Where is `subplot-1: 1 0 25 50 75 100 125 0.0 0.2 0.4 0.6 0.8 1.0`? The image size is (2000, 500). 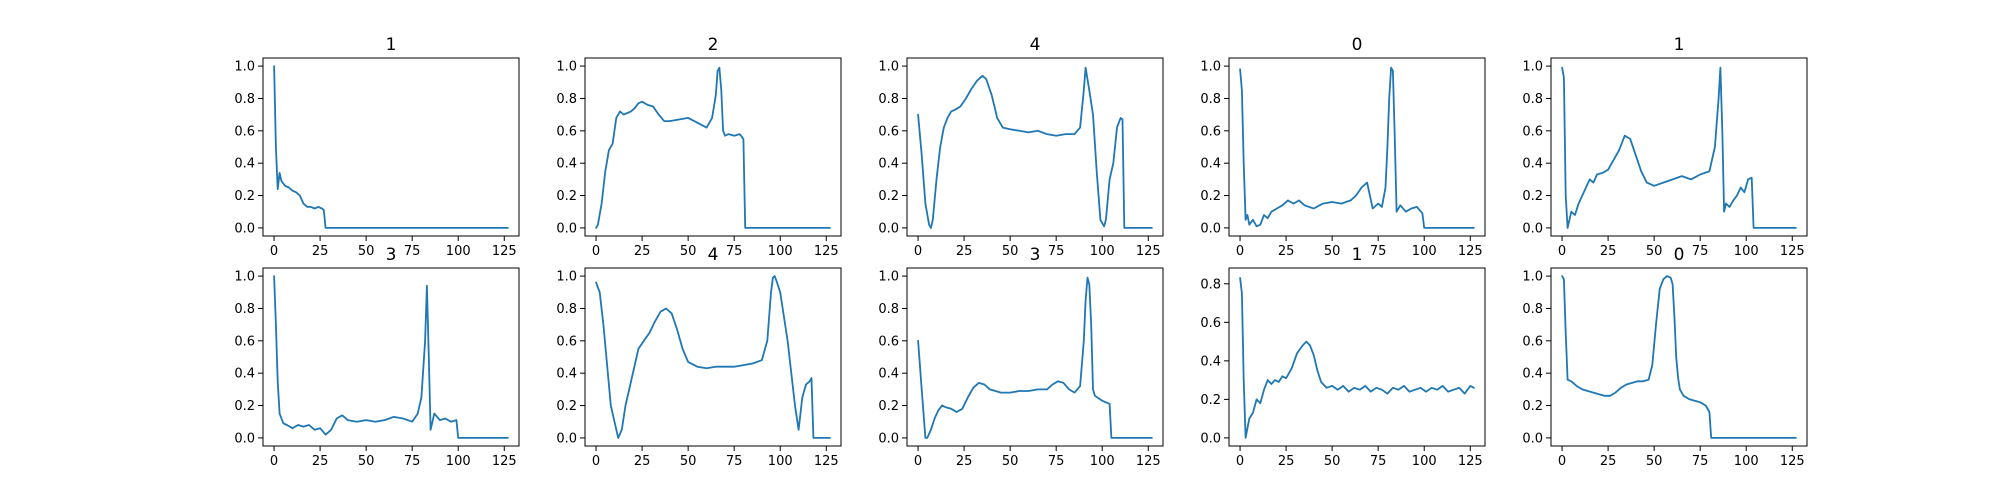 subplot-1: 1 0 25 50 75 100 125 0.0 0.2 0.4 0.6 0.8 1.0 is located at coordinates (376, 147).